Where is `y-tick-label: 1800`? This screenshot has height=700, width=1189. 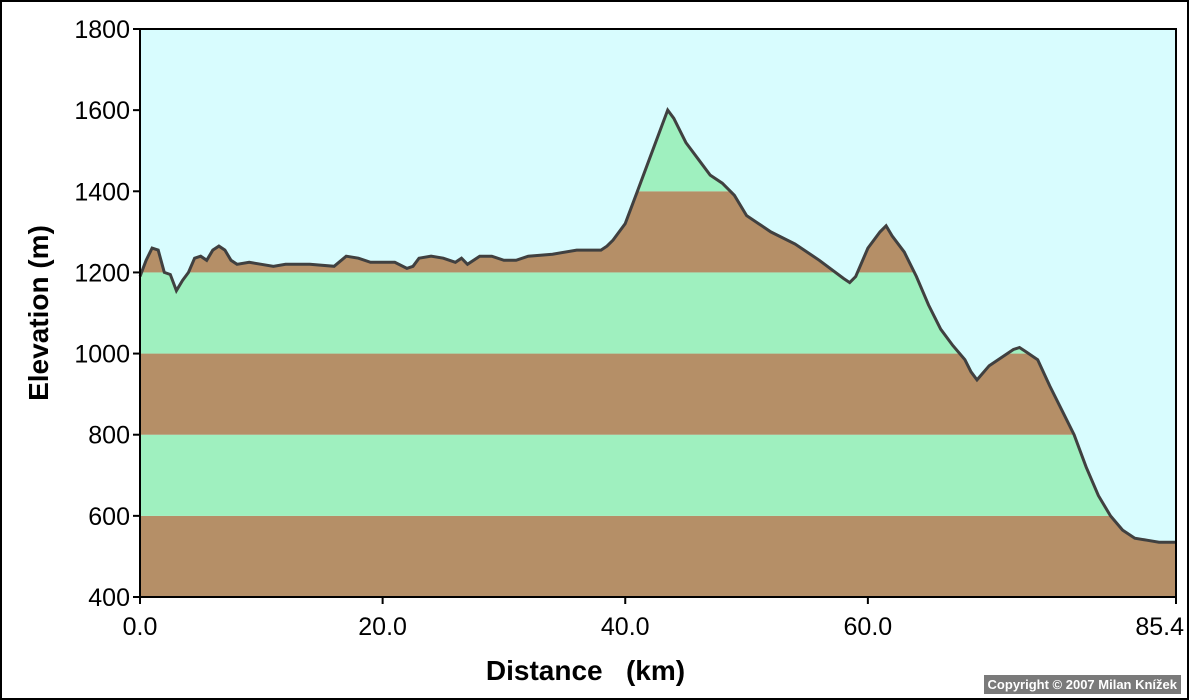
y-tick-label: 1800 is located at coordinates (102, 30).